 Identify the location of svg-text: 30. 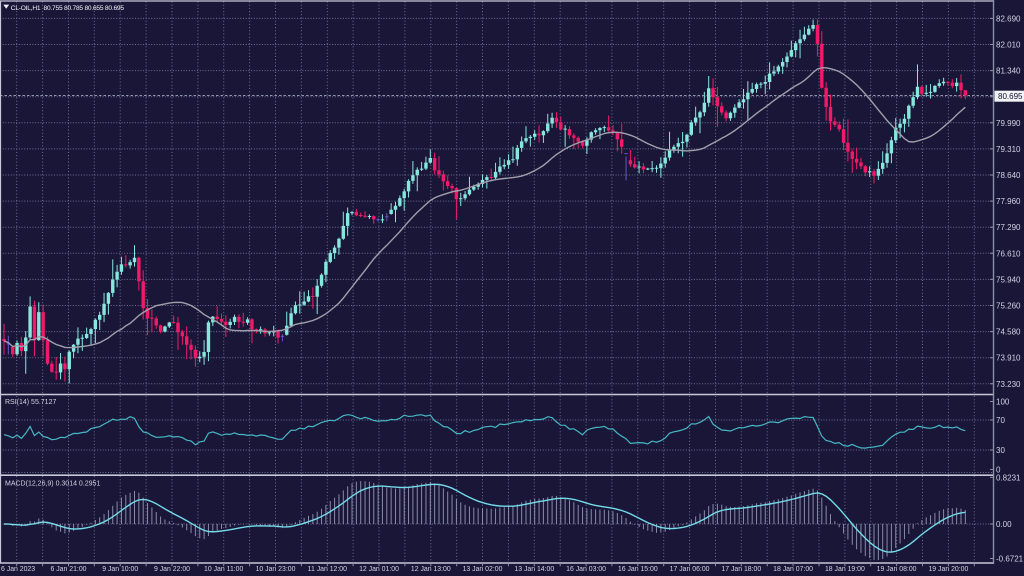
(1000, 450).